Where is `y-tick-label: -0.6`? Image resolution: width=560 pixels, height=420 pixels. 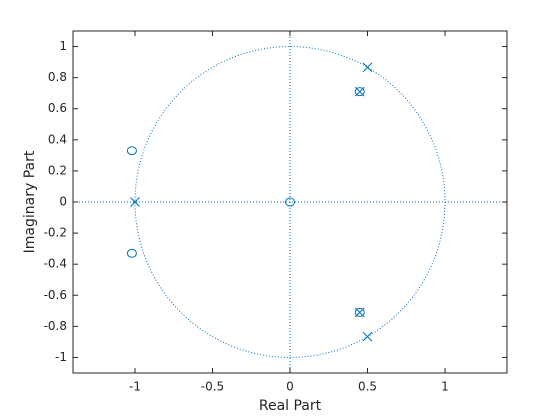 y-tick-label: -0.6 is located at coordinates (55, 295).